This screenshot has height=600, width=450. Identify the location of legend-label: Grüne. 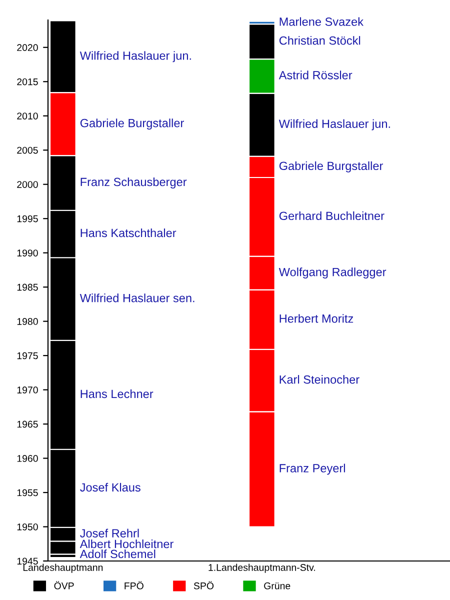
(277, 586).